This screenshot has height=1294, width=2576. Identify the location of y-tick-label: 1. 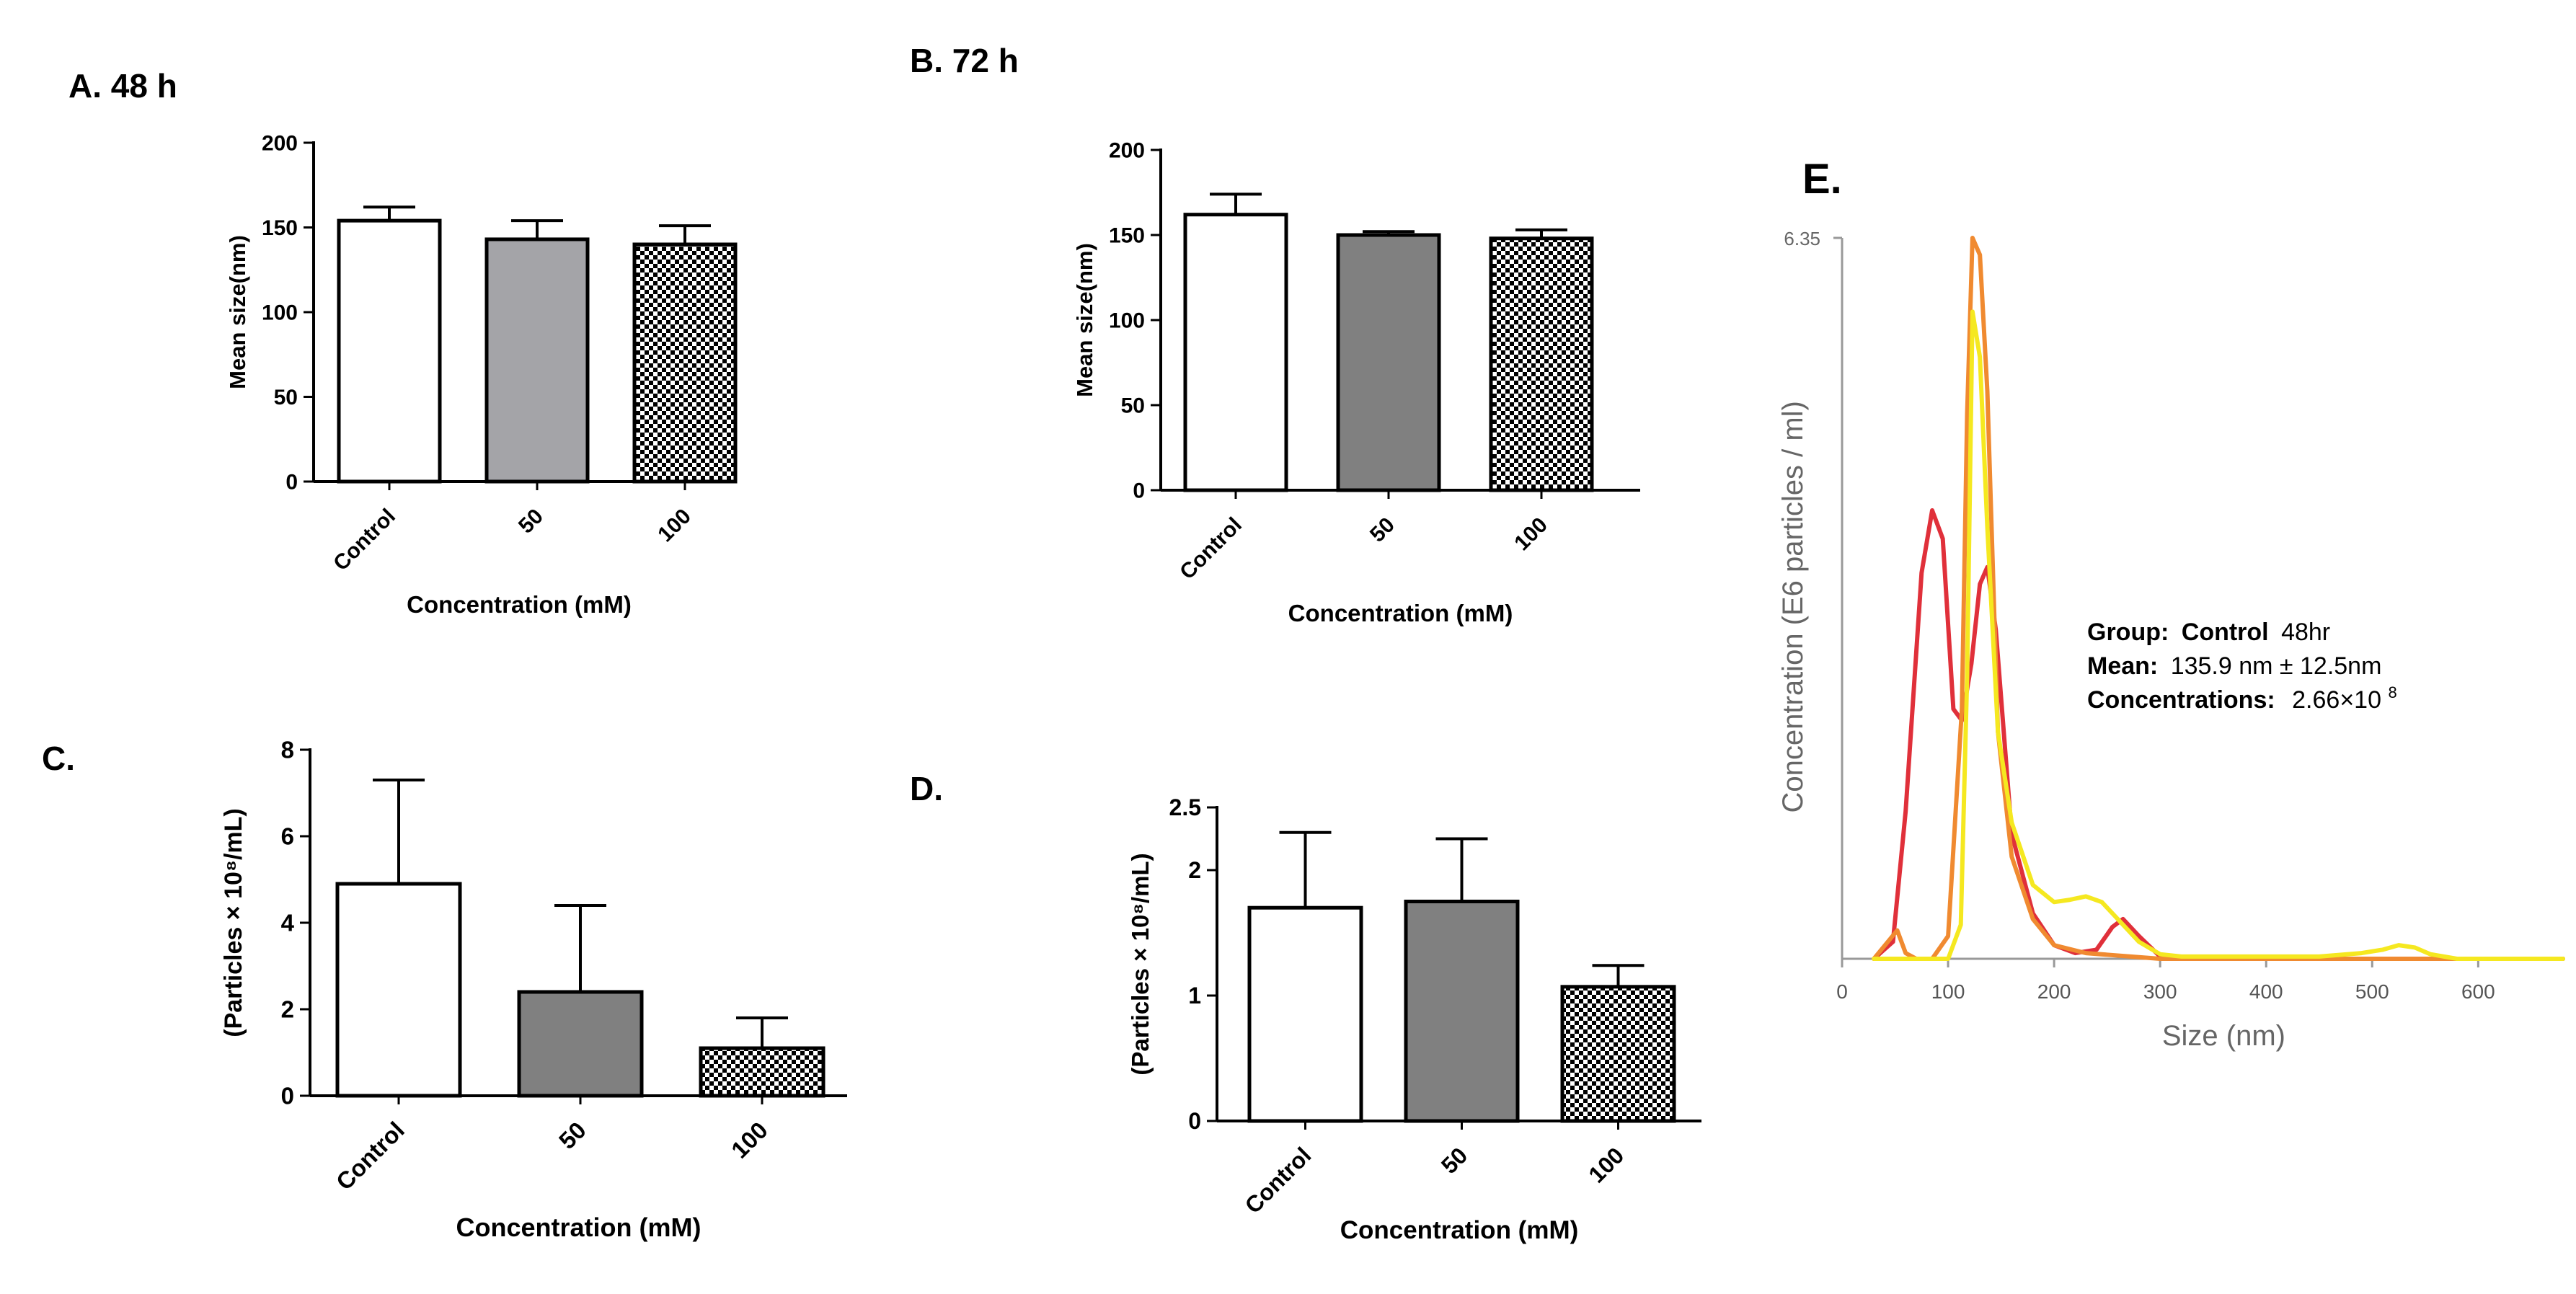
(1194, 996).